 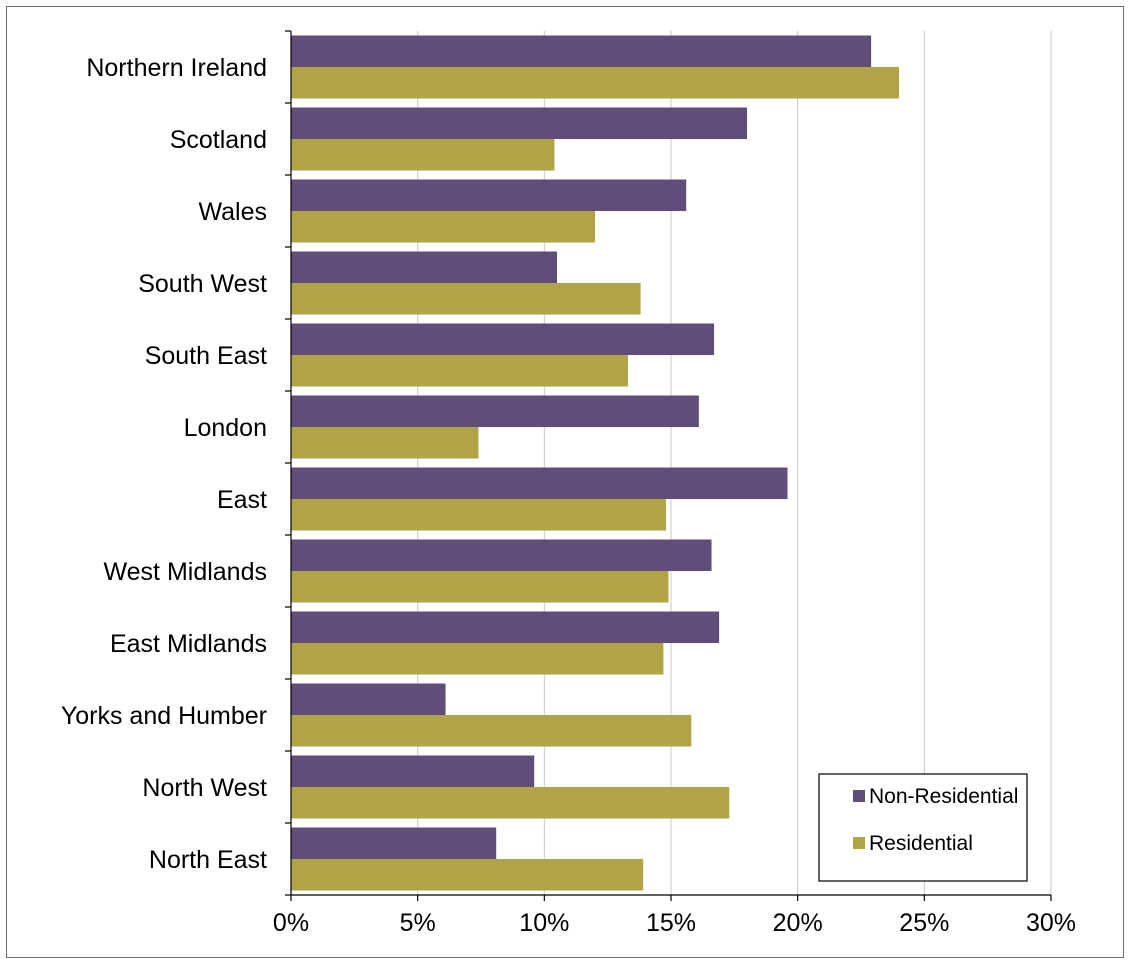 What do you see at coordinates (671, 923) in the screenshot?
I see `x-tick-label-3: 15%` at bounding box center [671, 923].